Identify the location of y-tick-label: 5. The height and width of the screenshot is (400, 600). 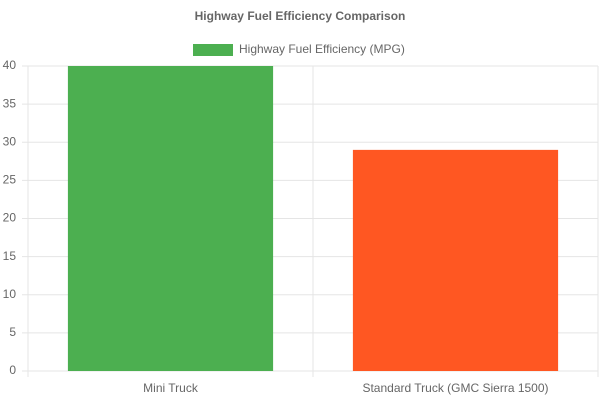
(12, 332).